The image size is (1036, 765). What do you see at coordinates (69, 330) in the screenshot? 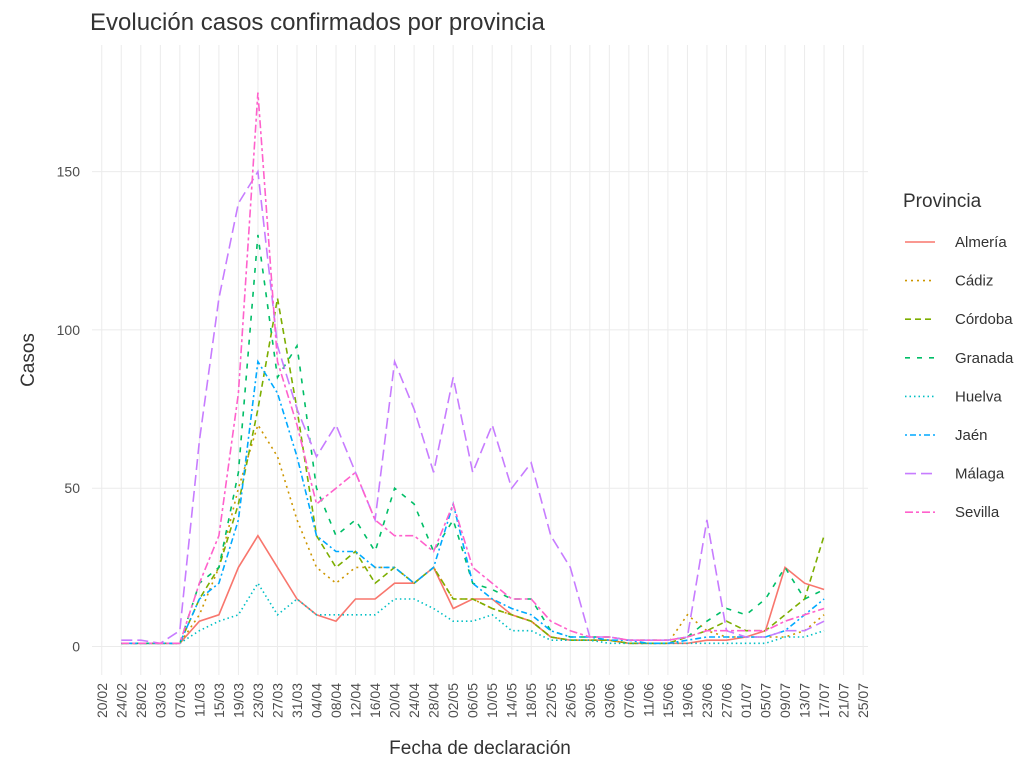
I see `y-tick-label: 100` at bounding box center [69, 330].